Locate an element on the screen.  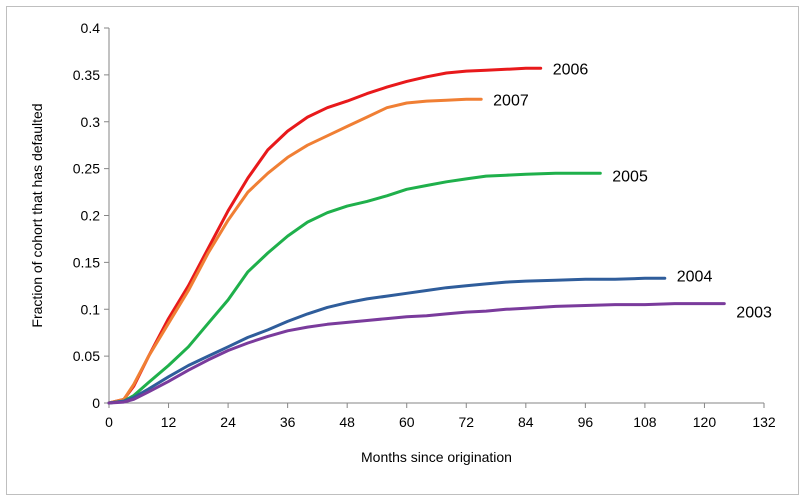
y-axis-title: Fraction of cohort that has defaulted is located at coordinates (37, 215).